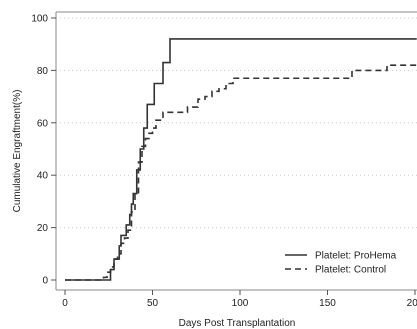  I want to click on x-tick-label: 0, so click(65, 303).